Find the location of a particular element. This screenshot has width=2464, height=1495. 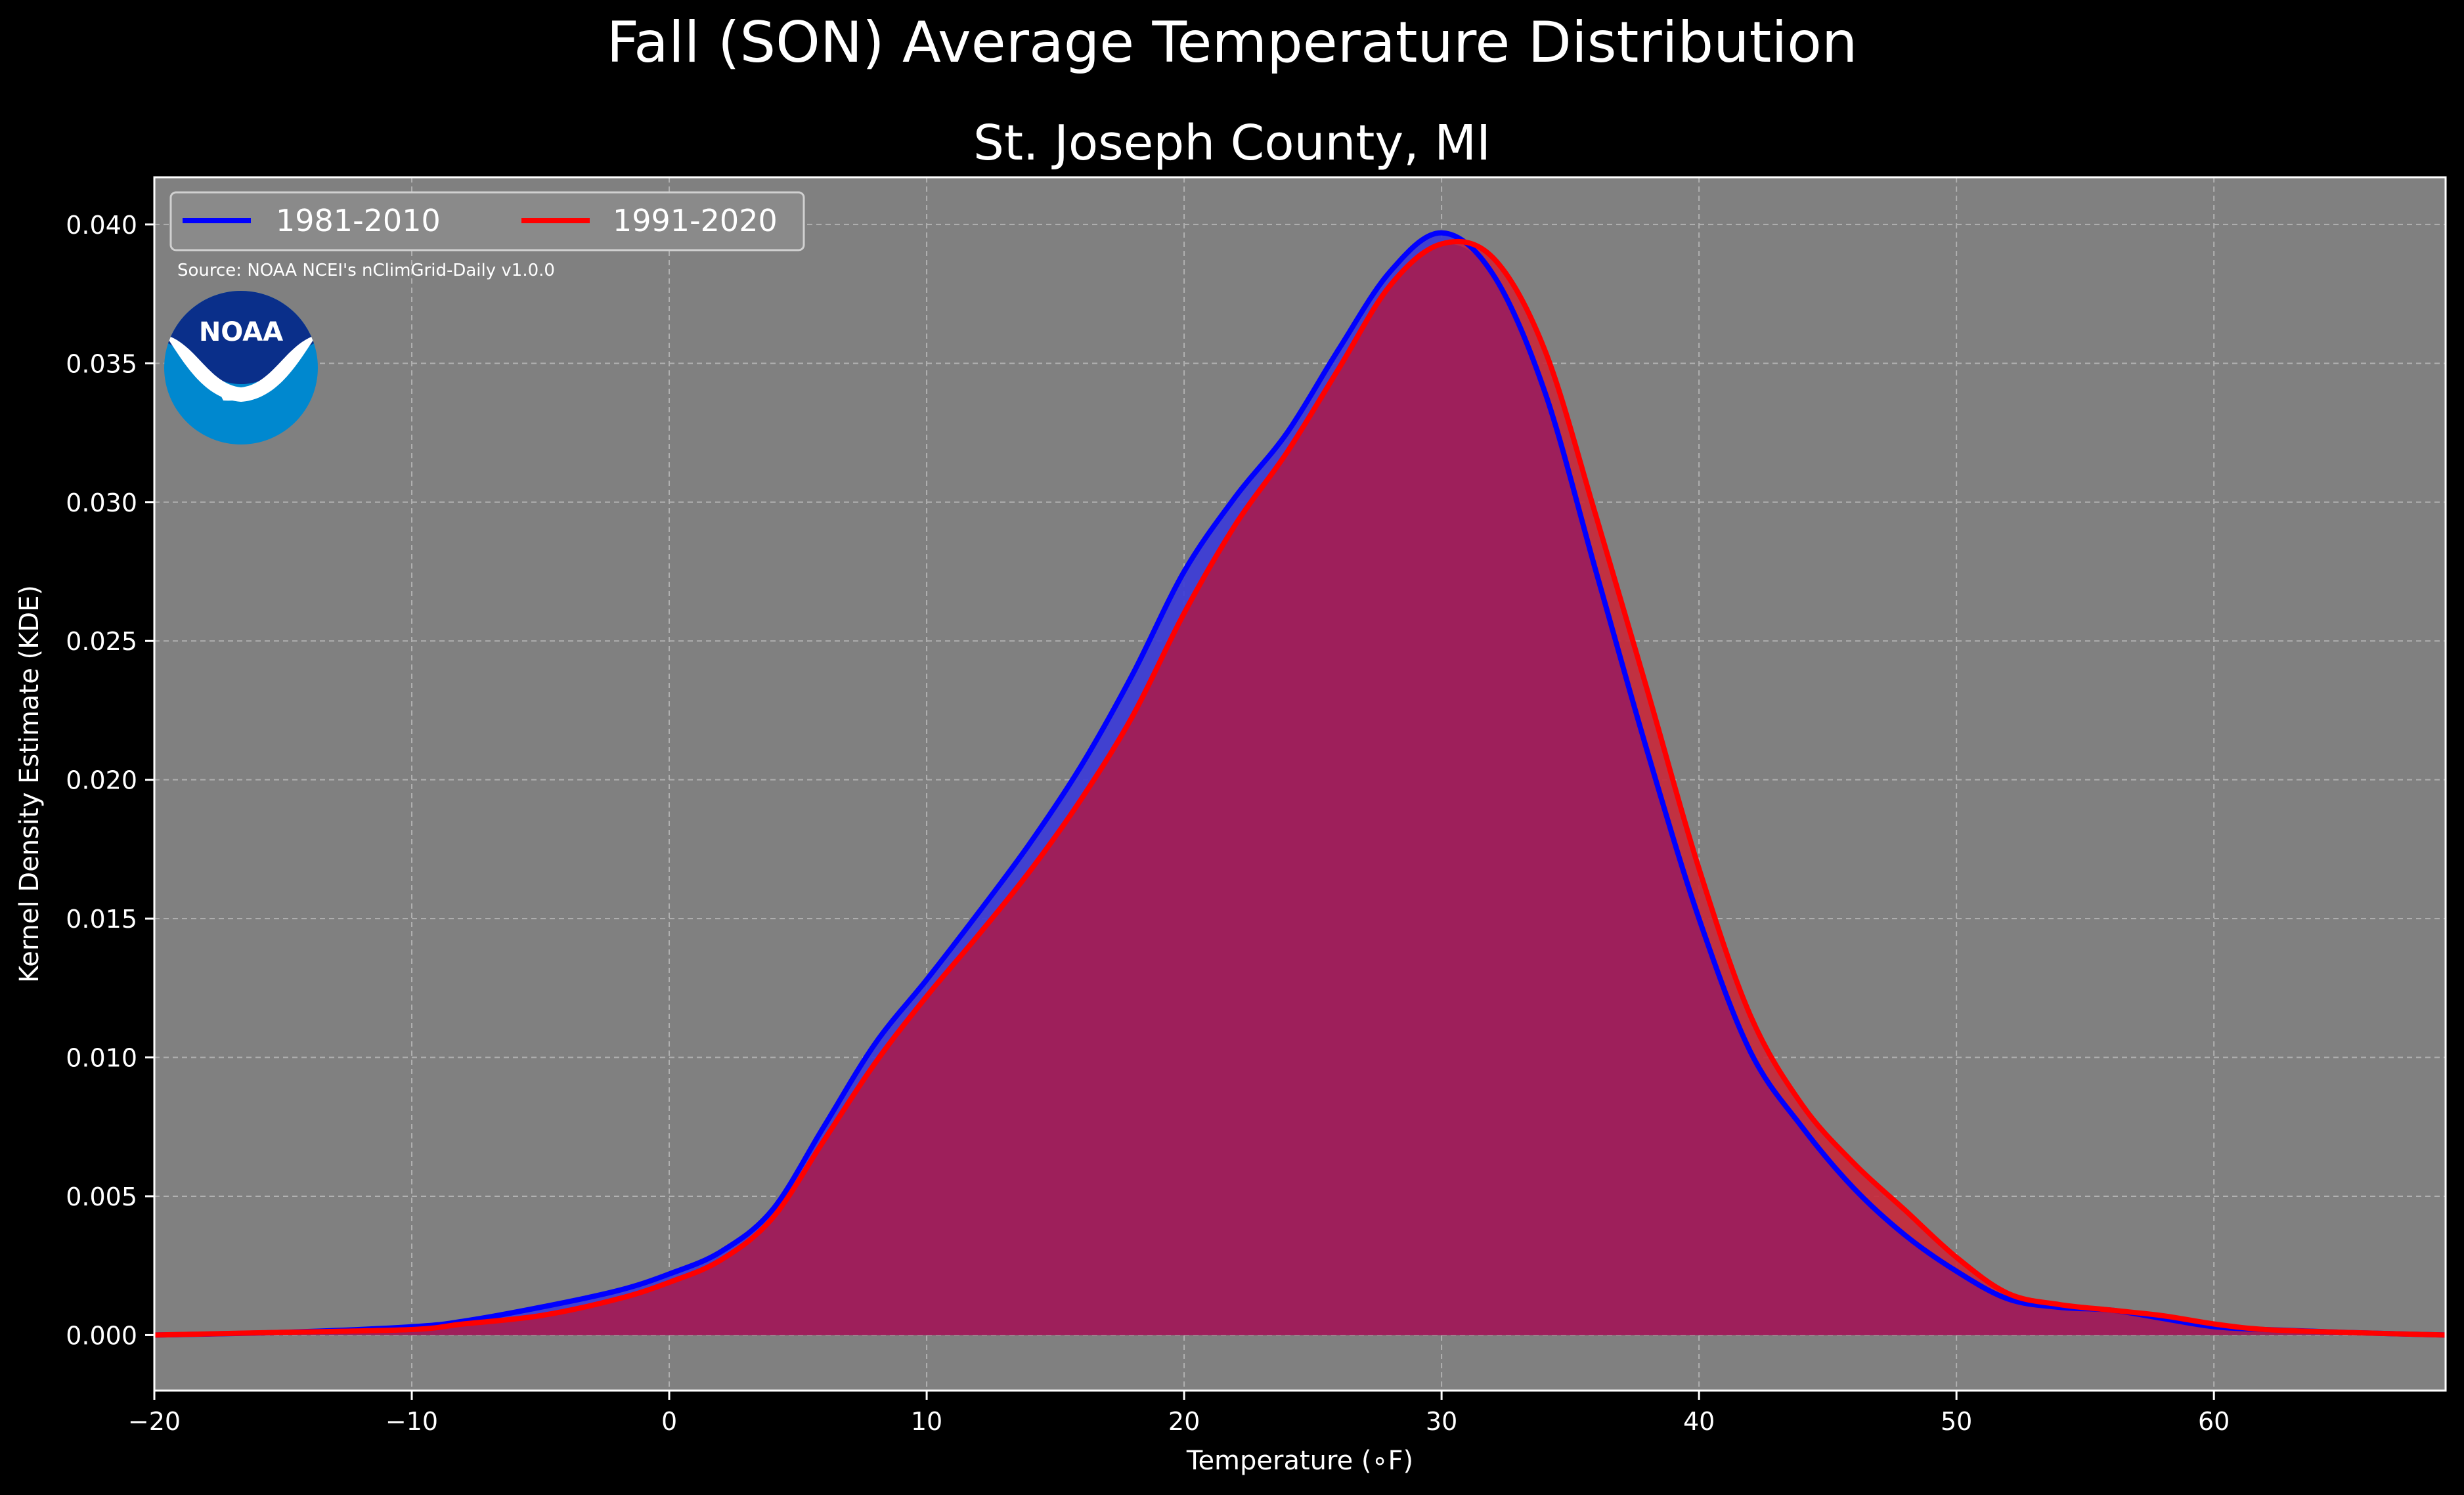

x-tick-label: 30 is located at coordinates (1441, 1421).